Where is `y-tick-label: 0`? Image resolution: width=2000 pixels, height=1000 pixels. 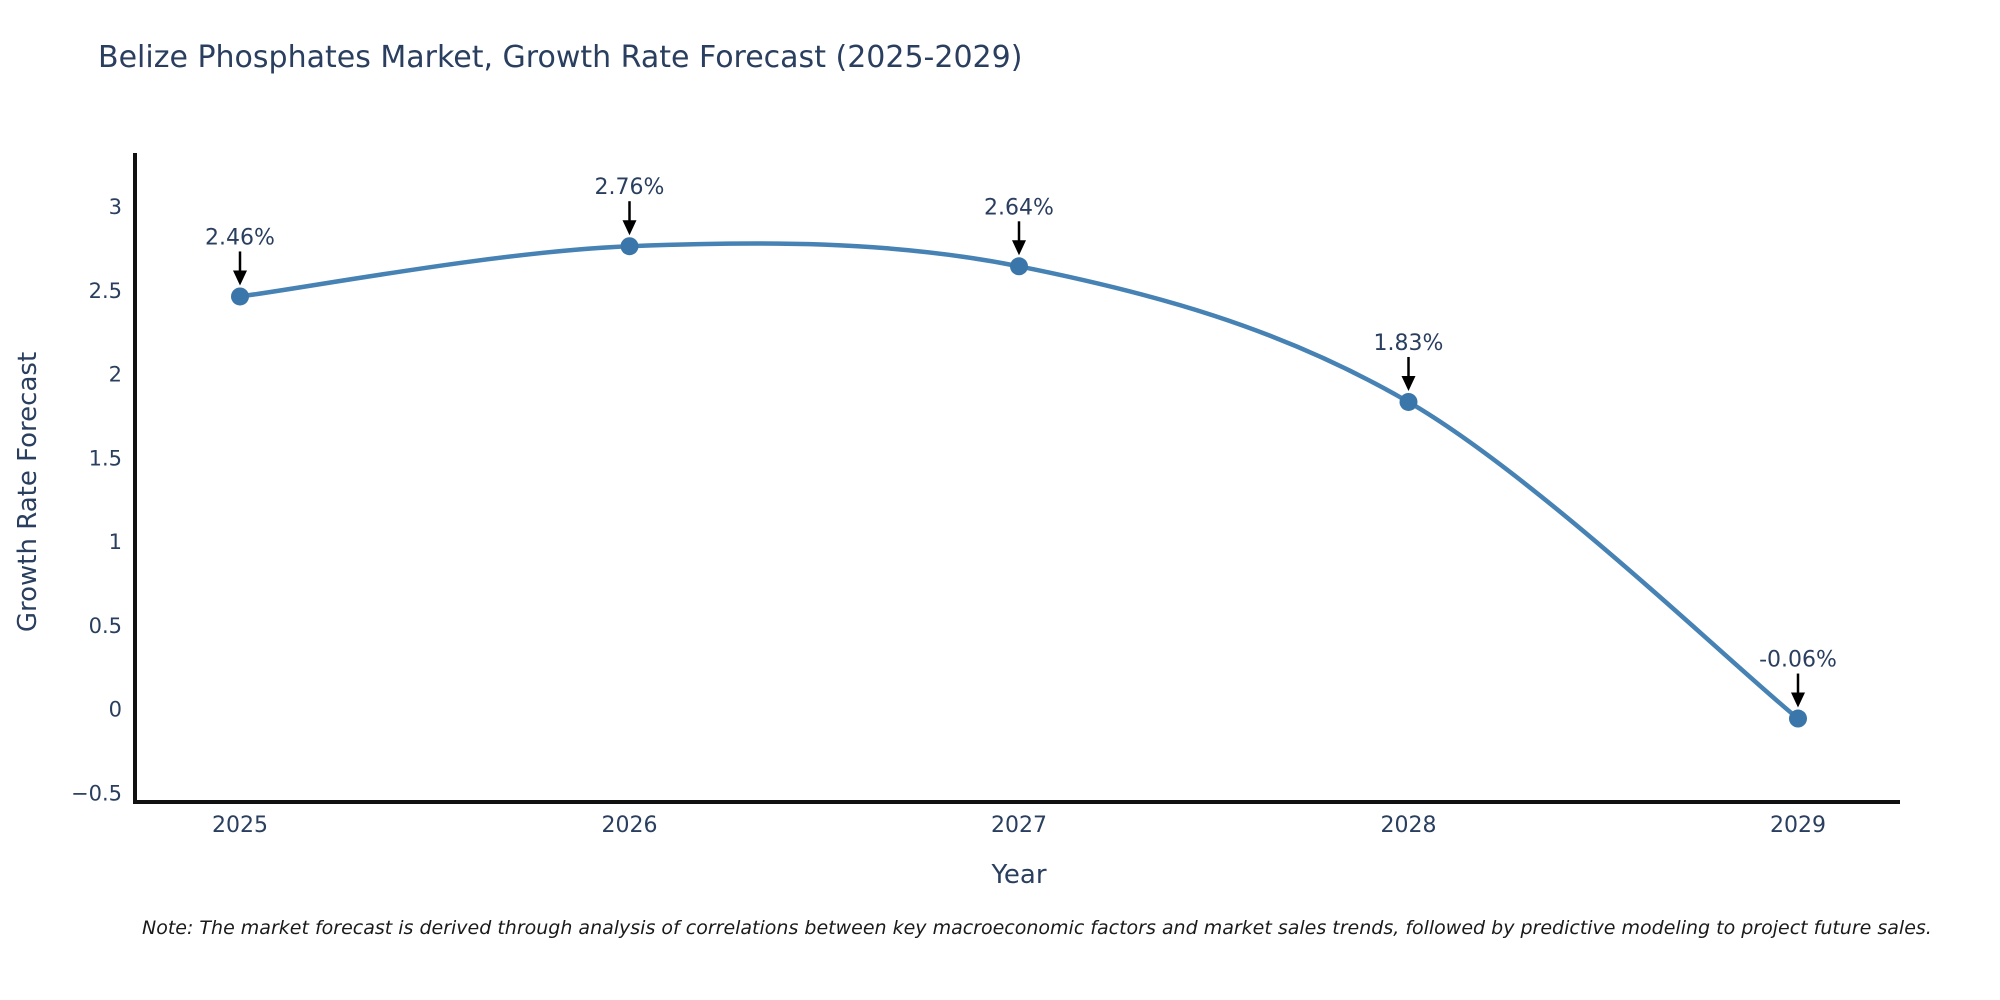 y-tick-label: 0 is located at coordinates (115, 710).